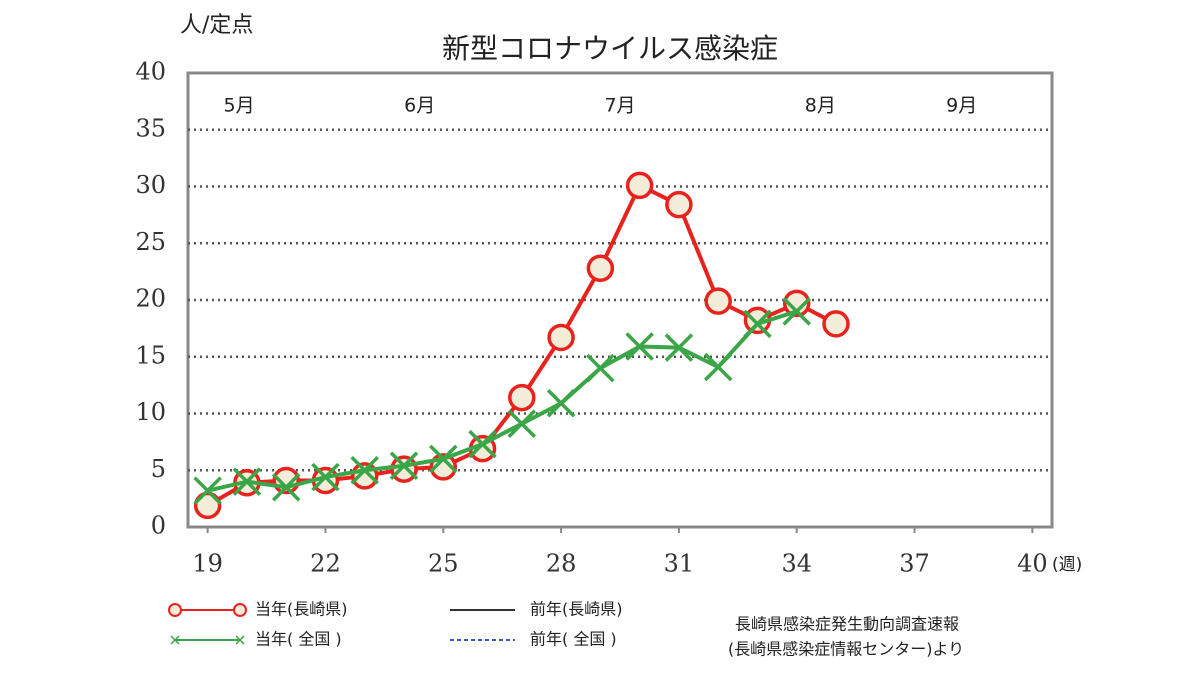 This screenshot has width=1200, height=675. Describe the element at coordinates (150, 355) in the screenshot. I see `y-tick-label: 15` at that location.